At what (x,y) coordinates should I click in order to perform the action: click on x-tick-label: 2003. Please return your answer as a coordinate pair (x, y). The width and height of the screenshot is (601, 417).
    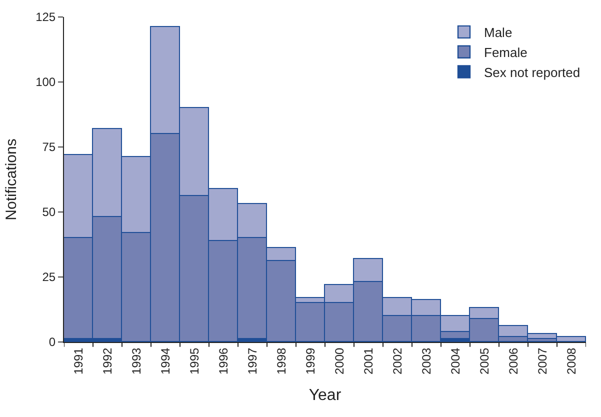
    Looking at the image, I should click on (426, 361).